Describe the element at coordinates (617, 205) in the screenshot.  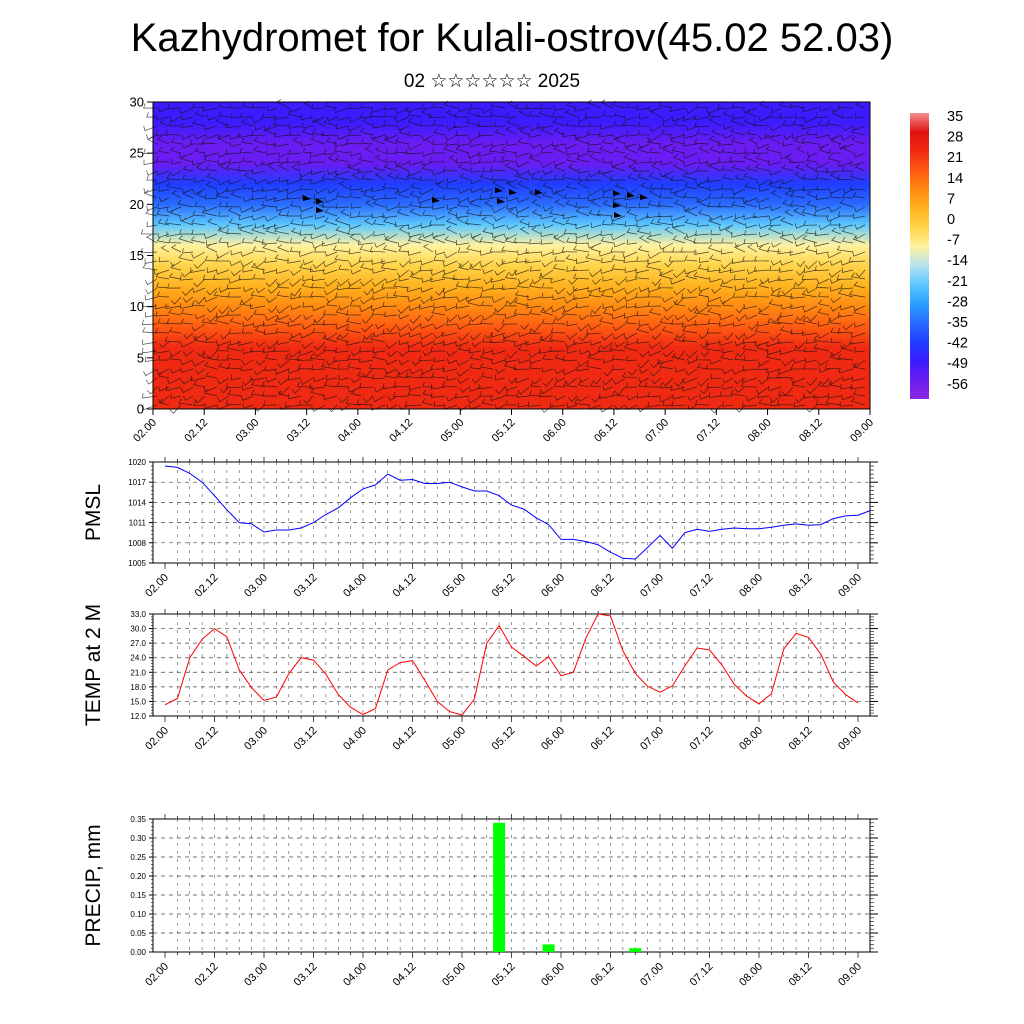
I see `wind-flag` at that location.